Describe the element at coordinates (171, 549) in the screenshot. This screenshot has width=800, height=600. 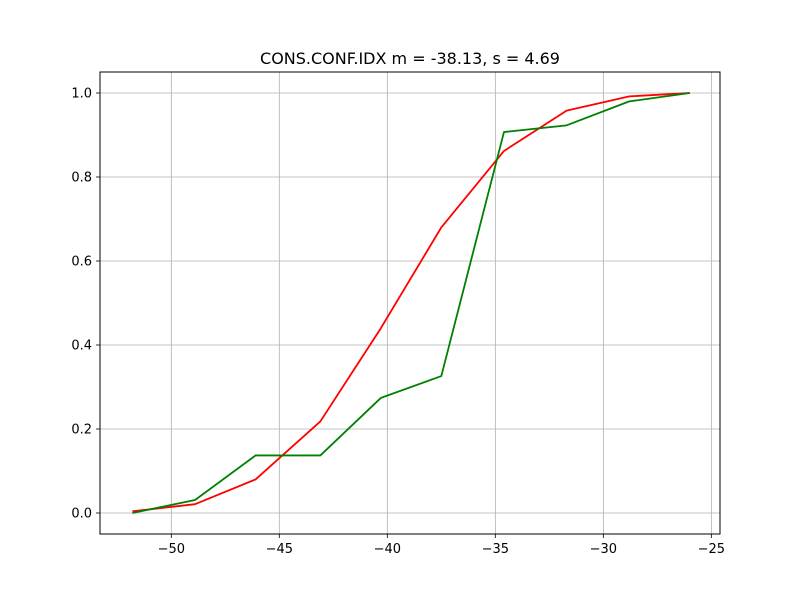
I see `x-tick-label: −50` at that location.